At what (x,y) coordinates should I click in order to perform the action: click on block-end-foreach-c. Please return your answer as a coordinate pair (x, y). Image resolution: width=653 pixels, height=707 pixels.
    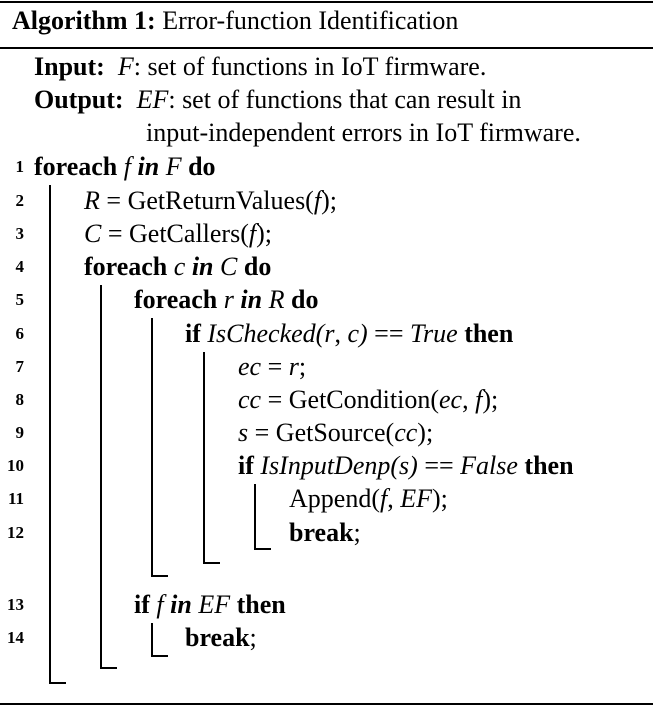
    Looking at the image, I should click on (108, 668).